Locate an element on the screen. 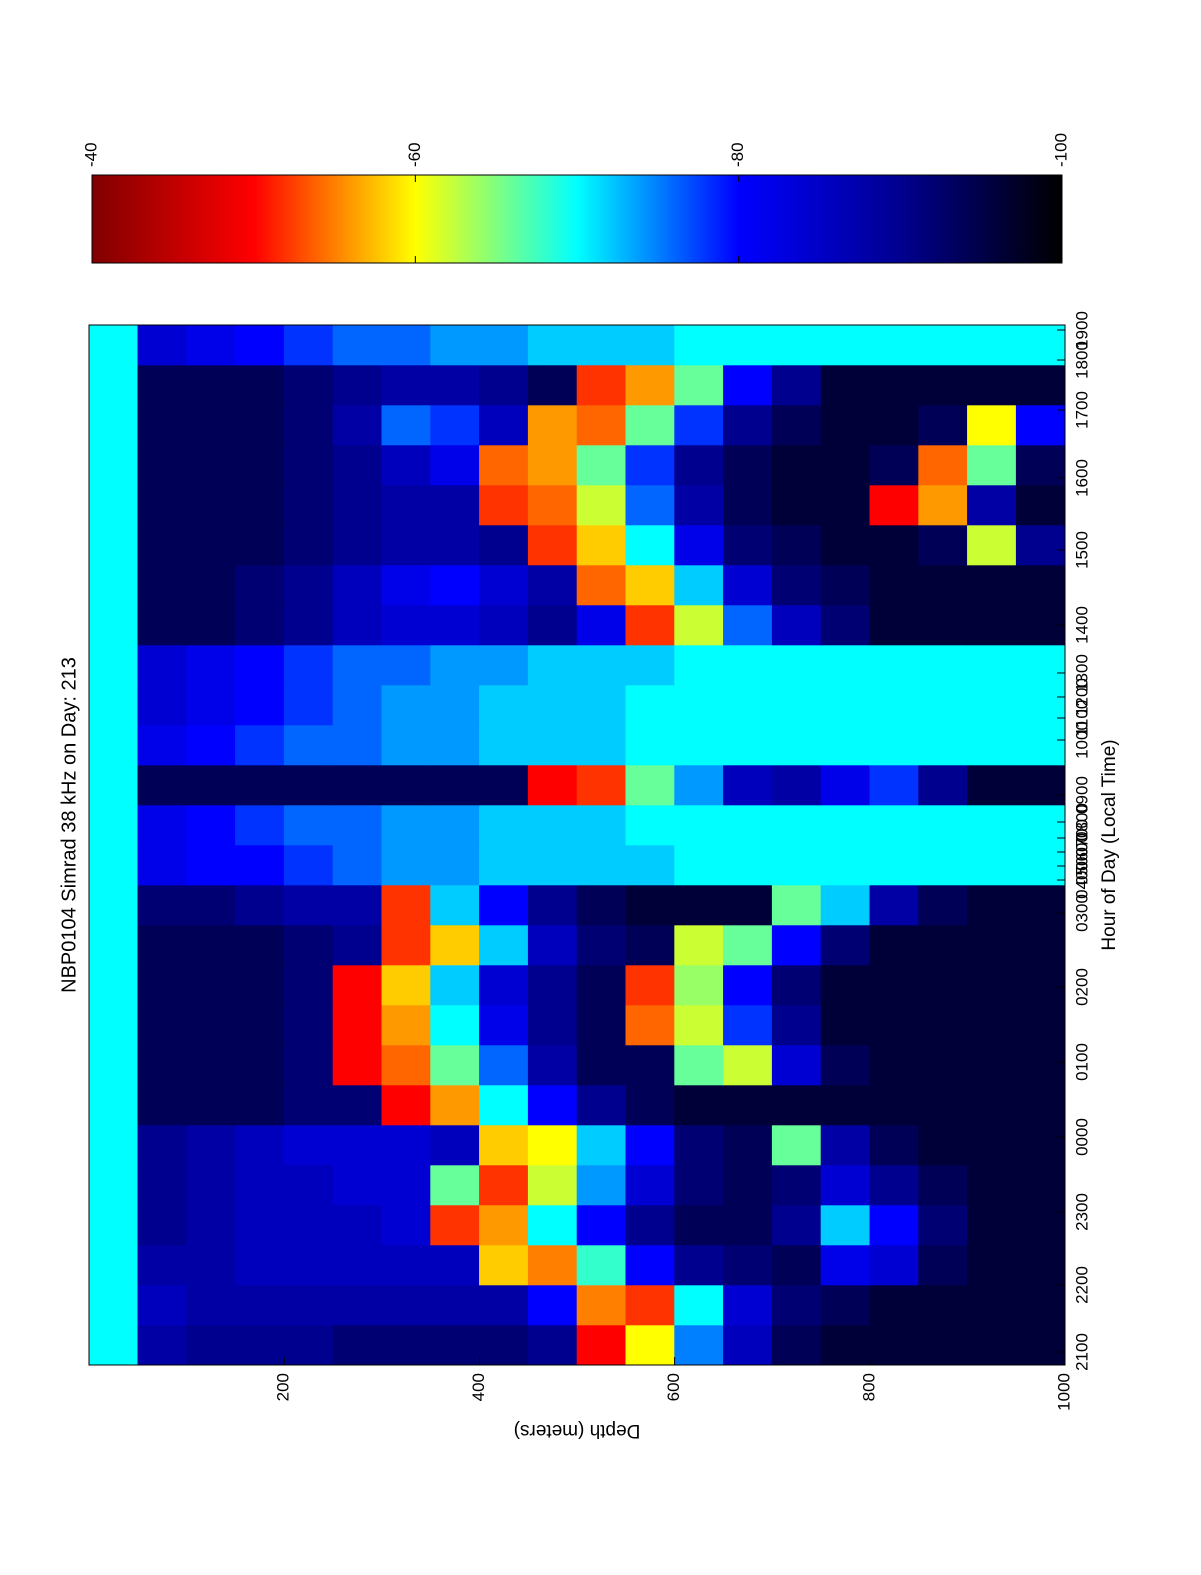 This screenshot has height=1575, width=1201. x-tick-label: 1600 is located at coordinates (1081, 478).